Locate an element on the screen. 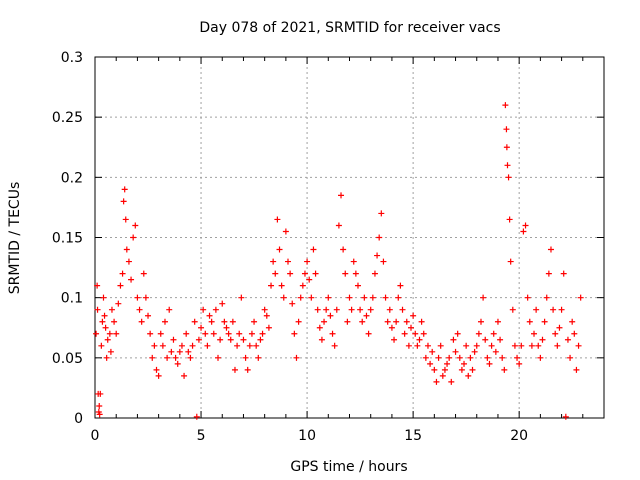 This screenshot has width=640, height=480. y-tick-label: 0.2 is located at coordinates (72, 178).